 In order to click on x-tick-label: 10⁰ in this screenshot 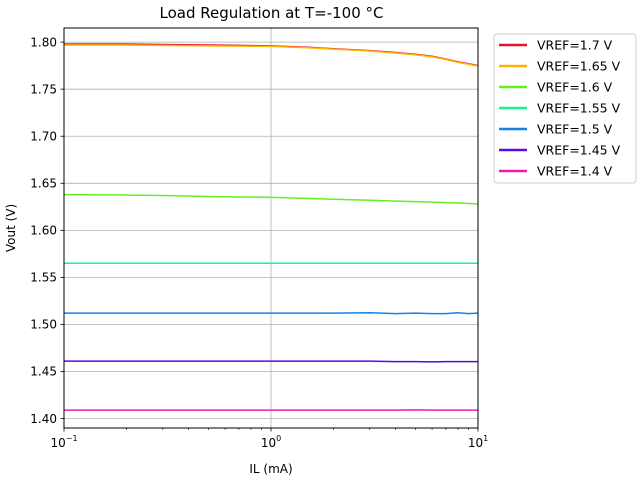, I will do `click(271, 442)`.